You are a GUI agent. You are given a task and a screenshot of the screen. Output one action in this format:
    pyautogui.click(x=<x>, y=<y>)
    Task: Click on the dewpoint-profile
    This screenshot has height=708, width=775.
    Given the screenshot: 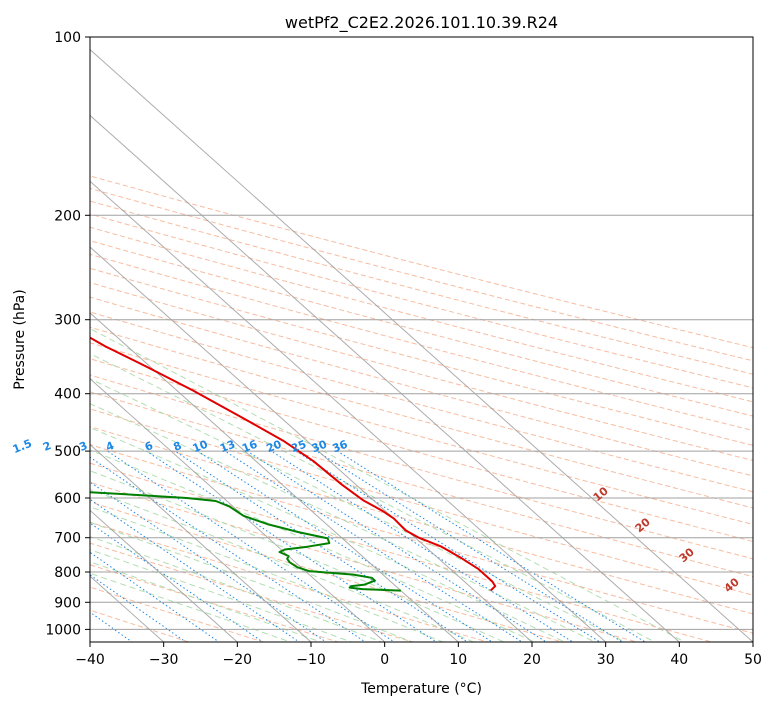 What is the action you would take?
    pyautogui.click(x=245, y=541)
    